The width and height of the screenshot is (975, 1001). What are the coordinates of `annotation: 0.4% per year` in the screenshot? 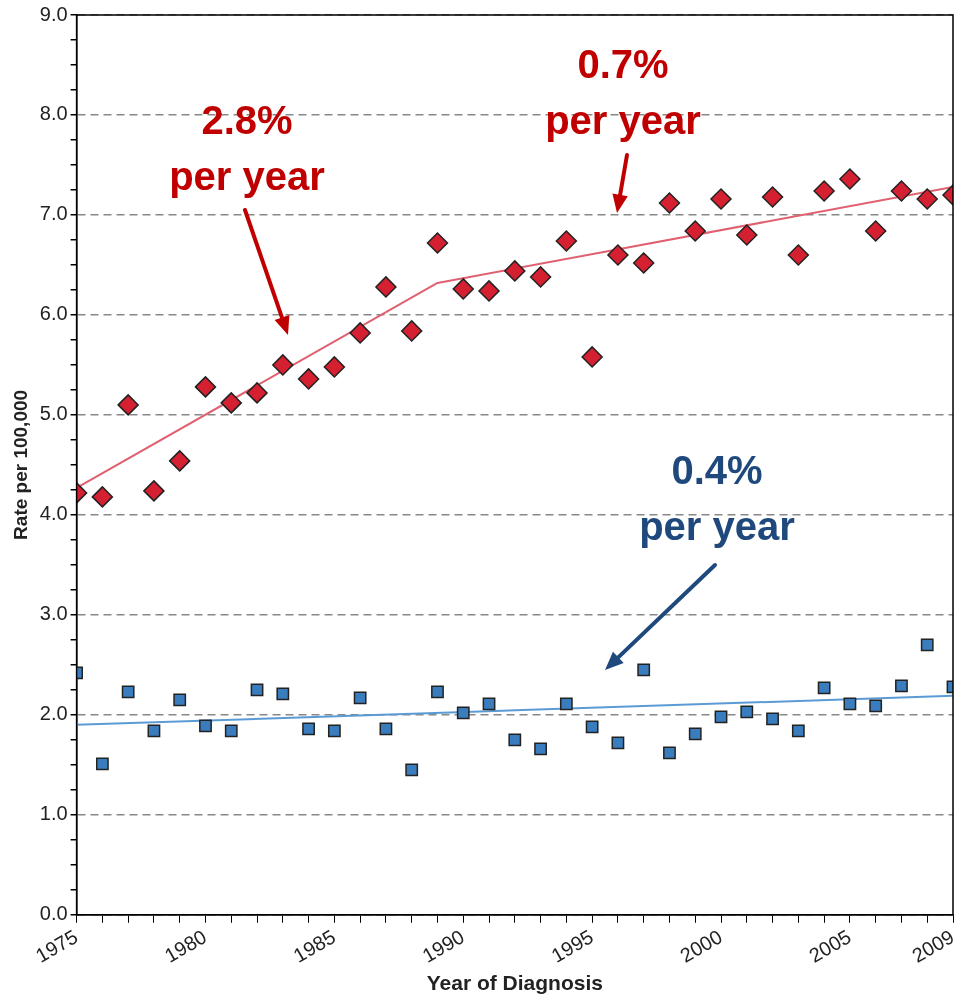 It's located at (717, 498).